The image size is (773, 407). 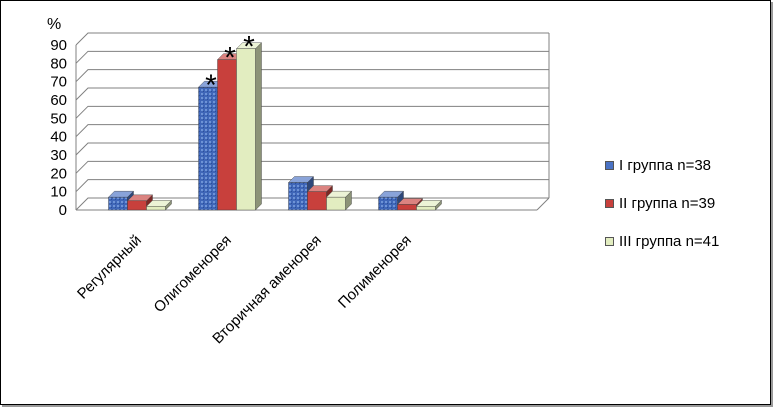 I want to click on legend-label-group-2: II группа n=39, so click(x=667, y=203).